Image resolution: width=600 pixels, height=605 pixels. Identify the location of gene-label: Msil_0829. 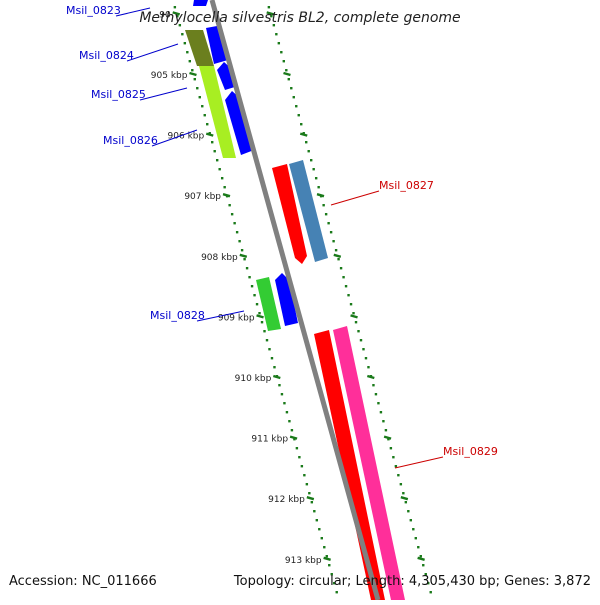
(470, 451).